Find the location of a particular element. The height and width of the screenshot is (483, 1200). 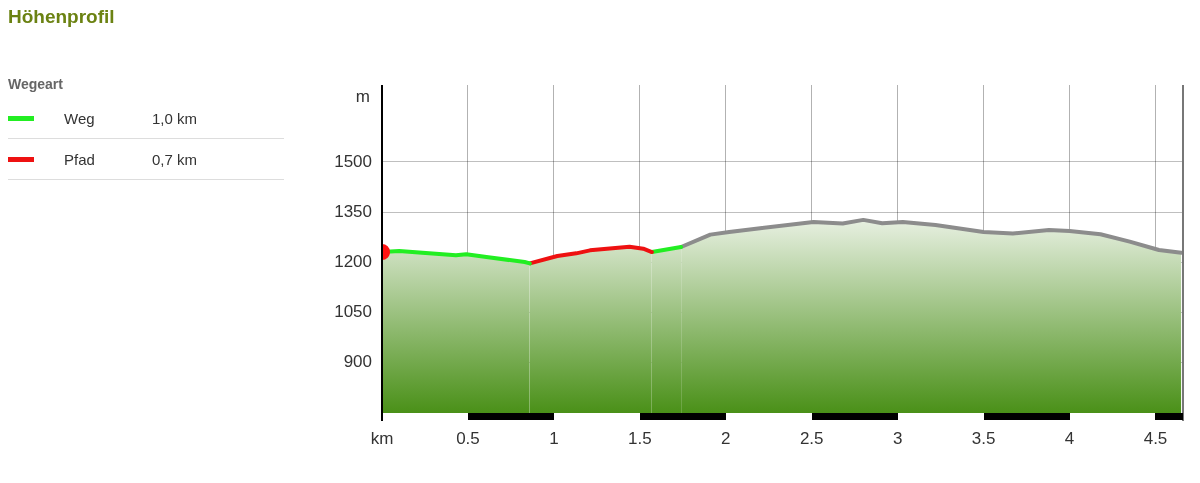

x-tick-label: 3.5 is located at coordinates (983, 438).